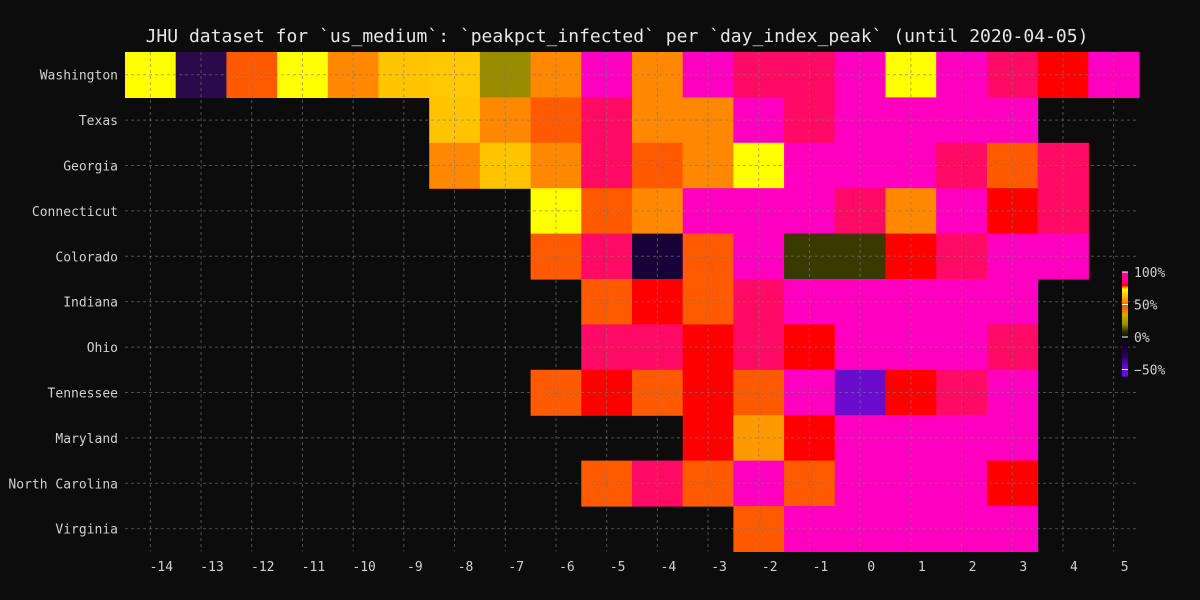 The image size is (1200, 600). I want to click on x-tick-label: 5, so click(1125, 567).